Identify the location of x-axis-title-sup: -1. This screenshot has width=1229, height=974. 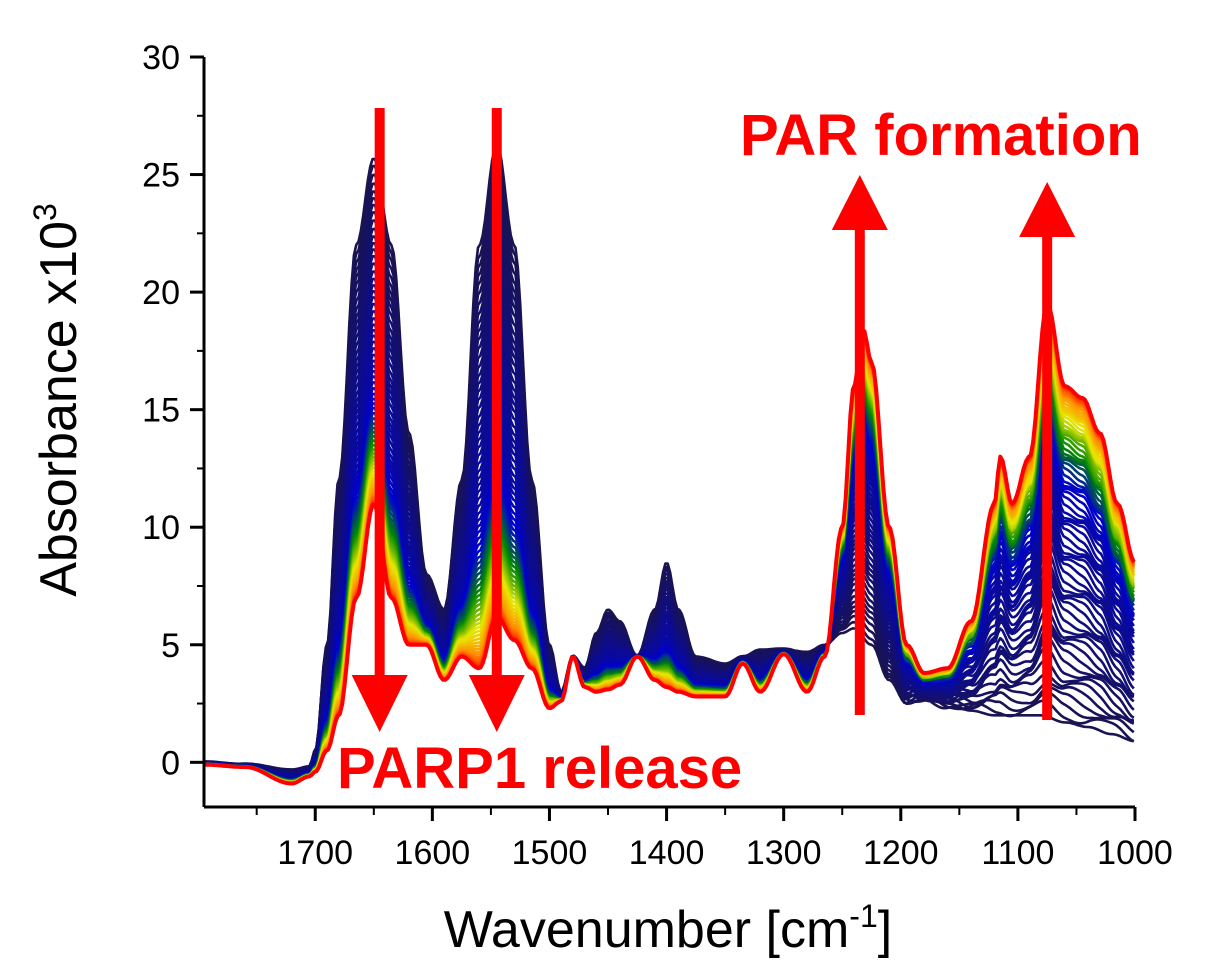
(863, 916).